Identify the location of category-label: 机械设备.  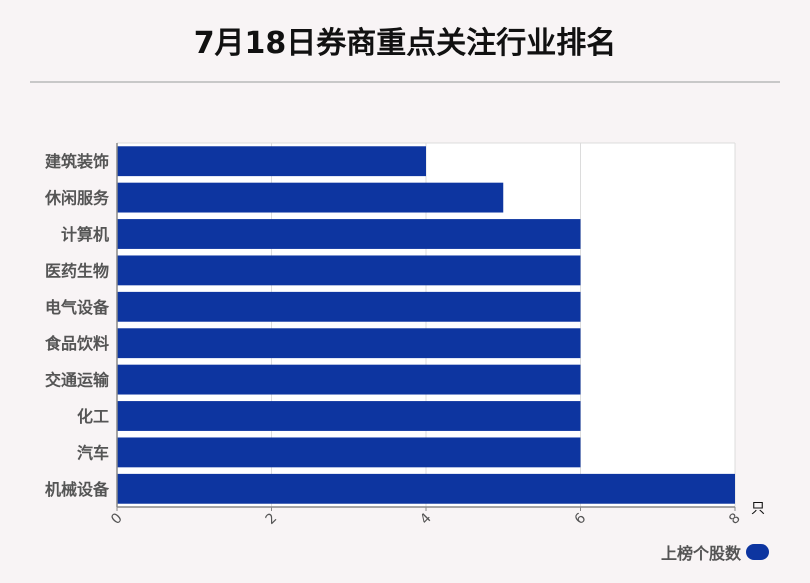
(77, 489).